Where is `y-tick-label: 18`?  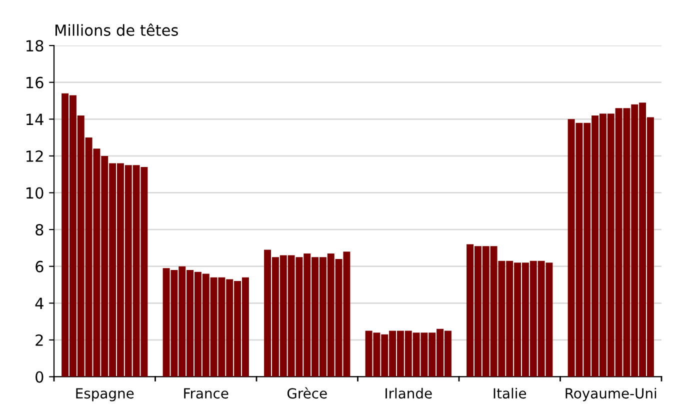 y-tick-label: 18 is located at coordinates (35, 46).